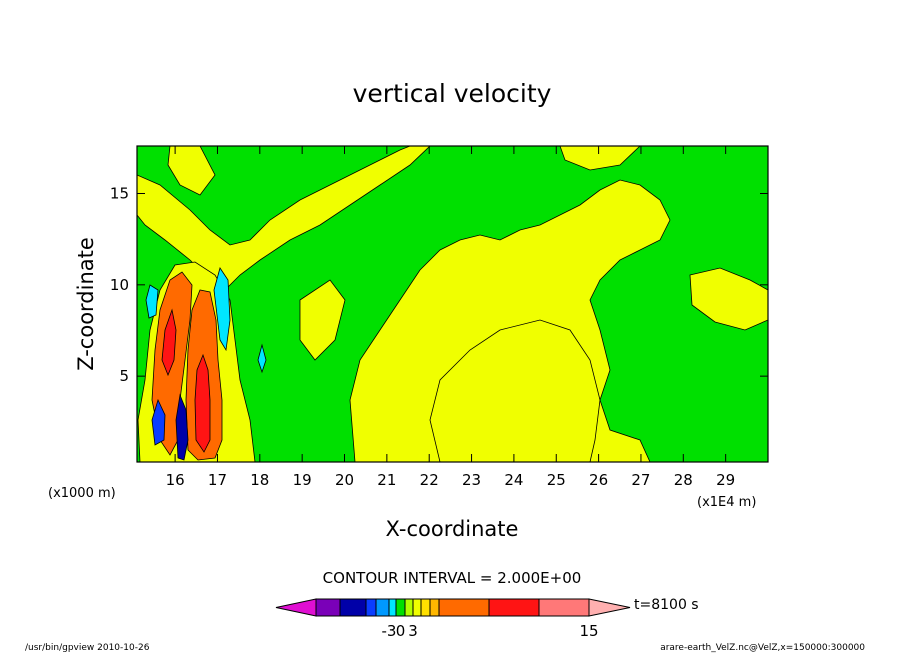 The image size is (904, 654). What do you see at coordinates (119, 285) in the screenshot?
I see `y-tick-label: 10` at bounding box center [119, 285].